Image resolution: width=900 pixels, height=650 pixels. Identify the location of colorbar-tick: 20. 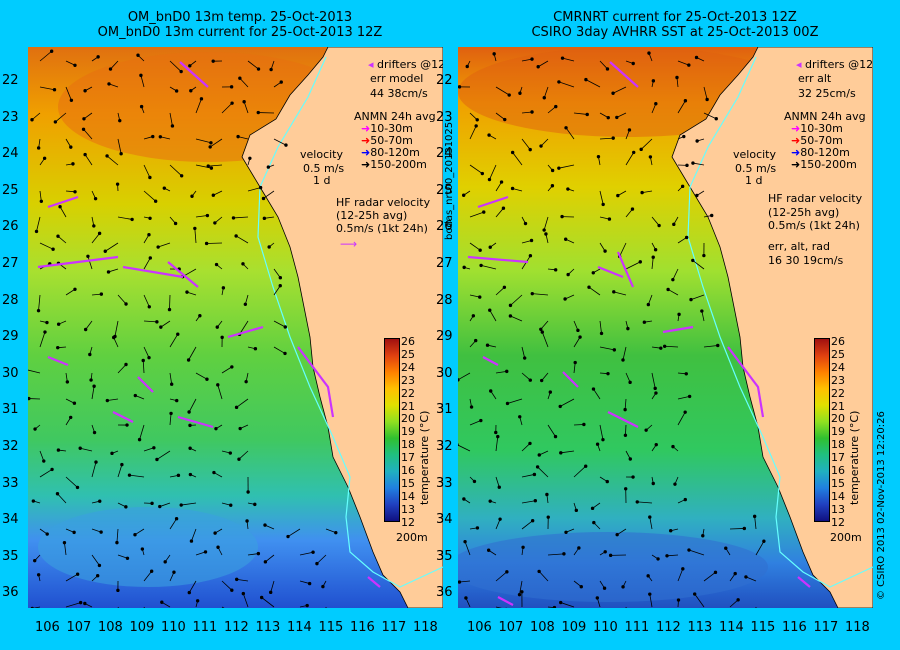
(408, 419).